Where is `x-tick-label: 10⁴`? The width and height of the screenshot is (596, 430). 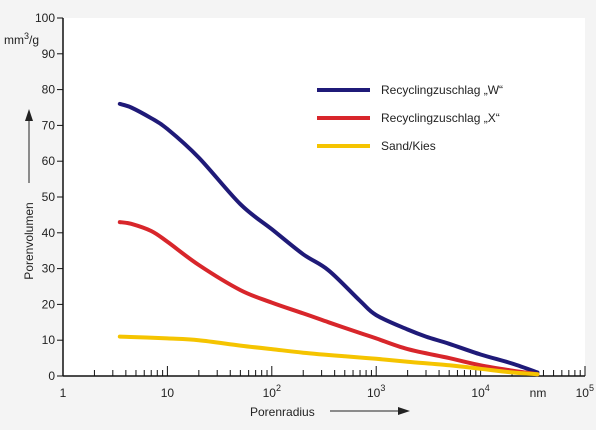
x-tick-label: 10⁴ is located at coordinates (480, 391).